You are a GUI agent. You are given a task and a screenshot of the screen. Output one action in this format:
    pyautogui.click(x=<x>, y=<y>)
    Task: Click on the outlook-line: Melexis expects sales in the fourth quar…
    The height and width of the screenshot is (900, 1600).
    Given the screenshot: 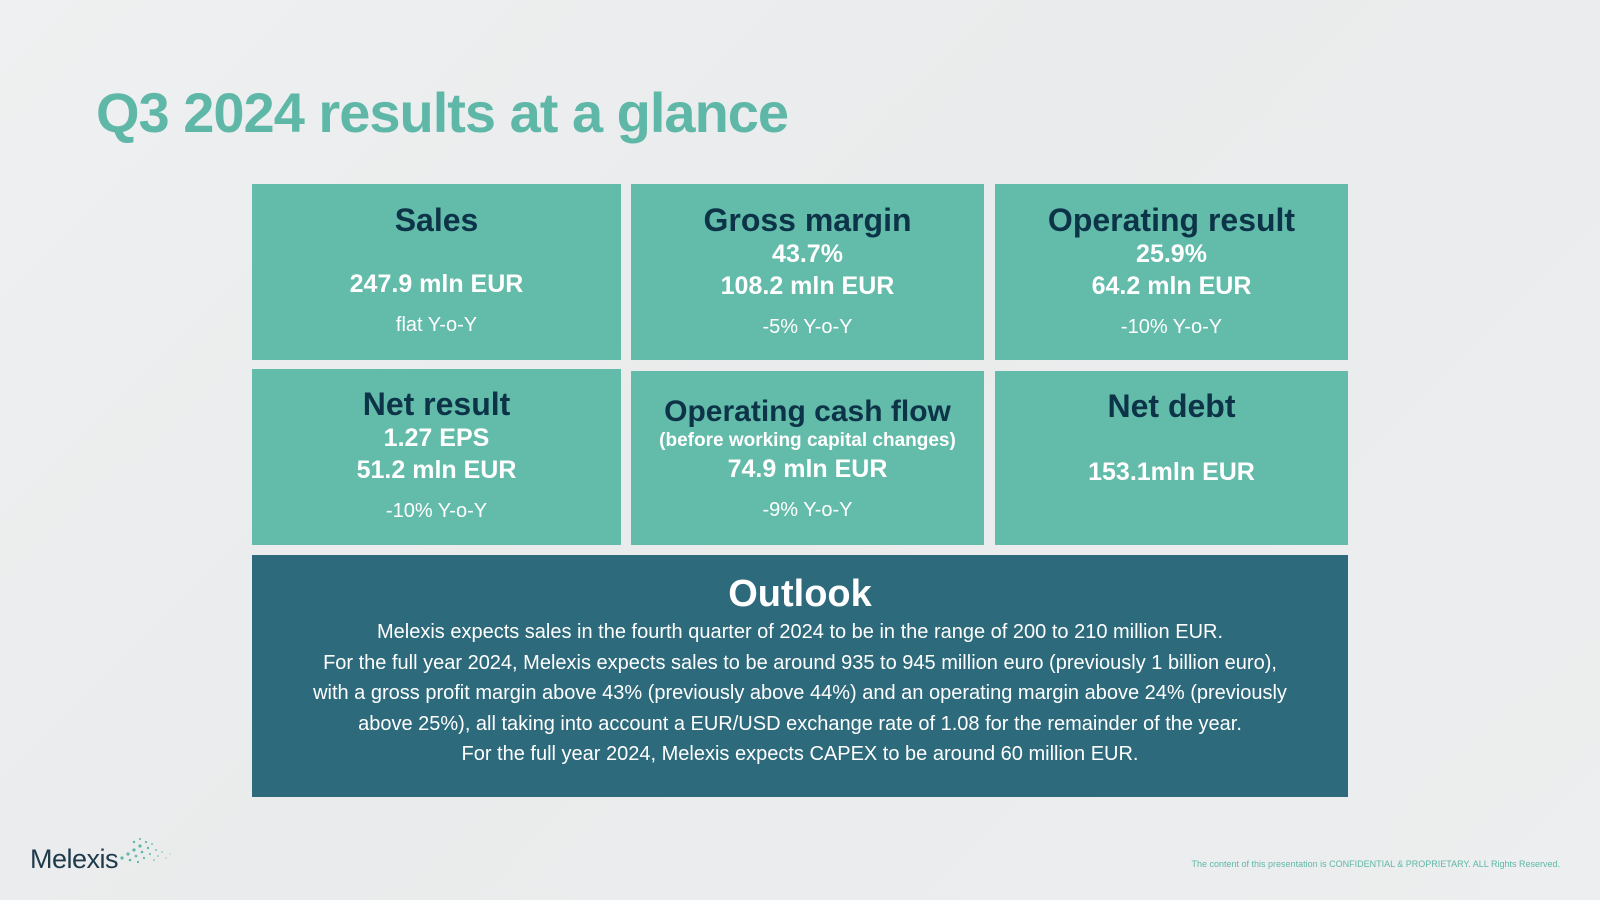 What is the action you would take?
    pyautogui.click(x=800, y=632)
    